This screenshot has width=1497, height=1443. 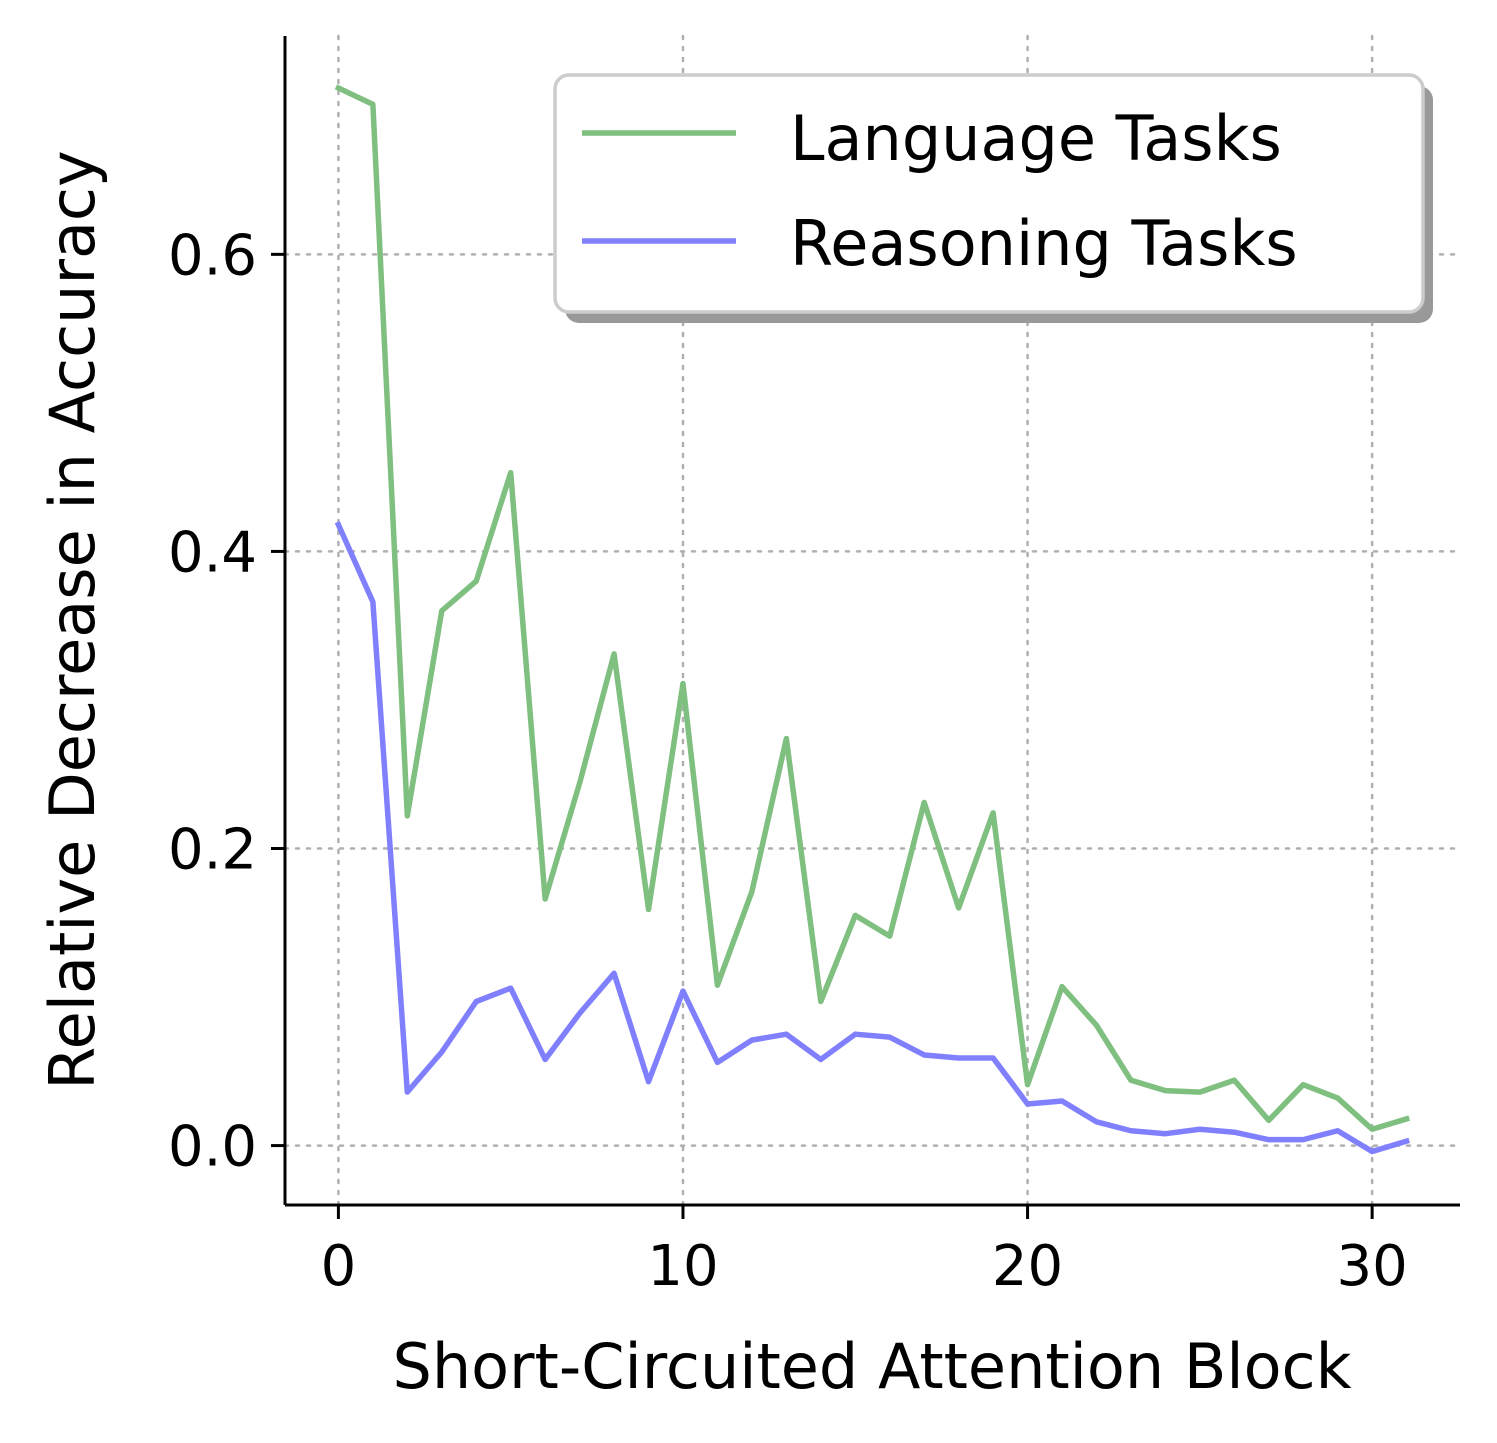 I want to click on x-tick-label: 0, so click(x=339, y=1266).